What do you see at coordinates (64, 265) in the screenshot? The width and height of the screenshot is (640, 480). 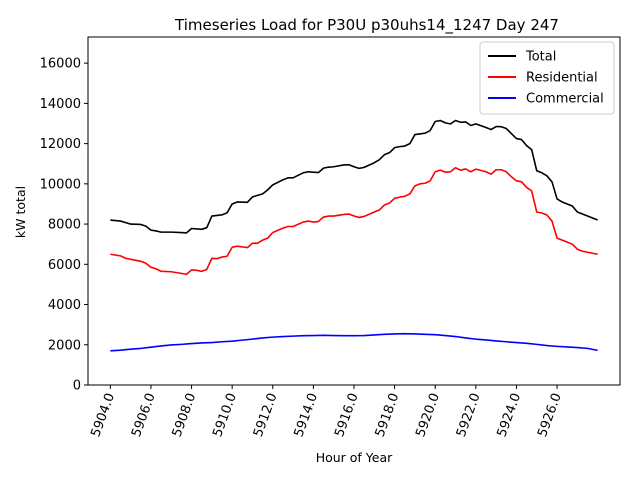 I see `y-tick-label: 6000` at bounding box center [64, 265].